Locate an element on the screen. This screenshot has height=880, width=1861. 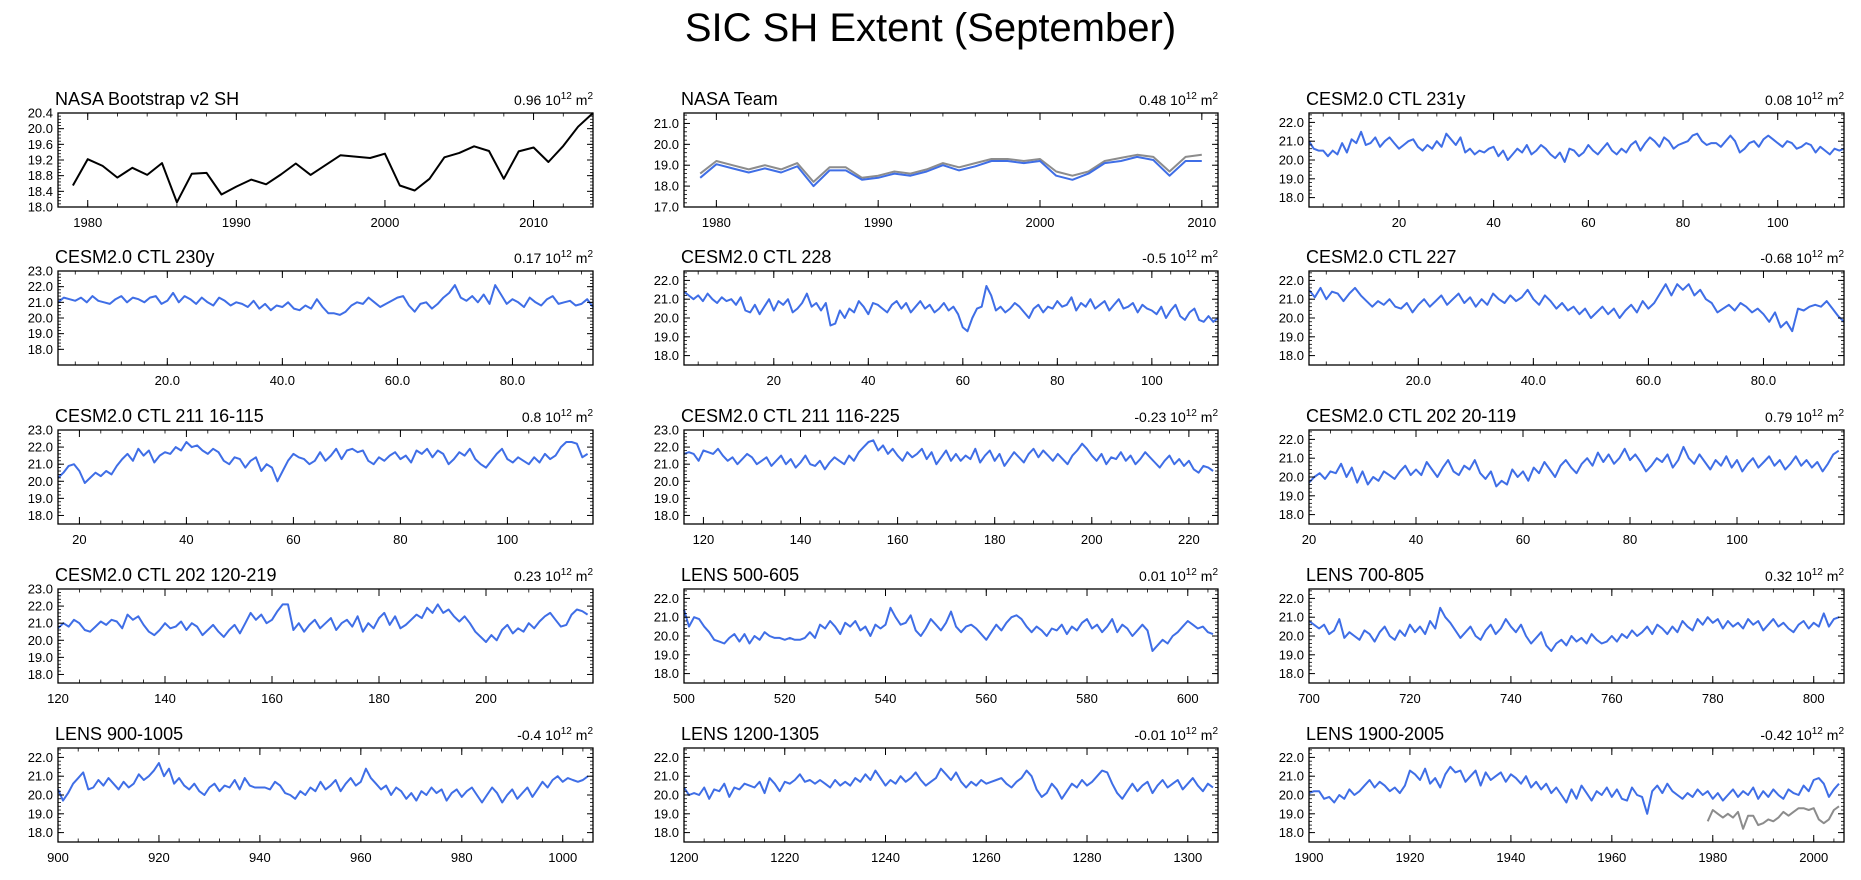
x-tick-label: 160 is located at coordinates (272, 698).